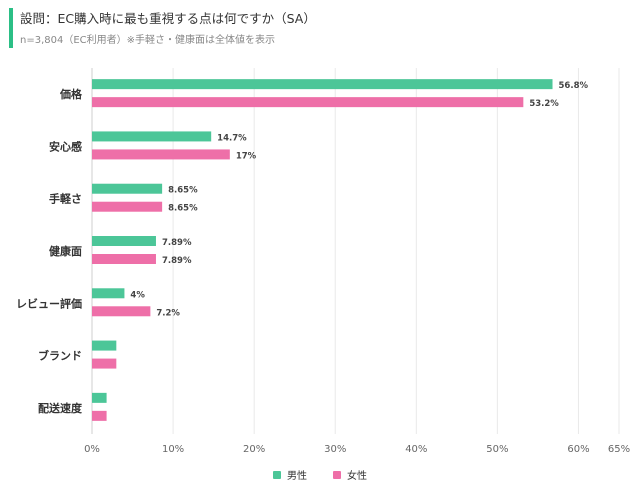 This screenshot has width=640, height=502. I want to click on legend-item-female: 女性, so click(350, 474).